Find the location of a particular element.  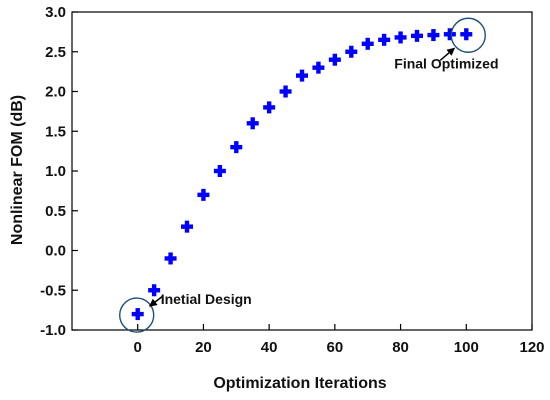

initial-design-label: Inetial Design is located at coordinates (206, 299).